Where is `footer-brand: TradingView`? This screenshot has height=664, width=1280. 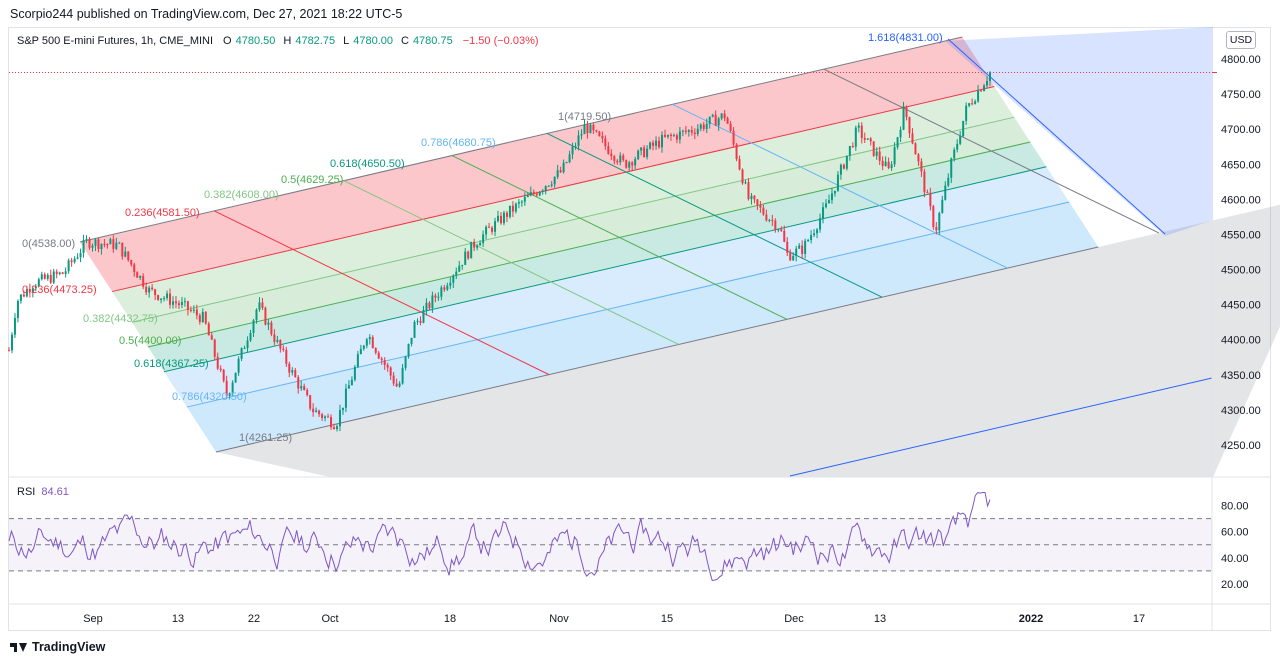 footer-brand: TradingView is located at coordinates (57, 647).